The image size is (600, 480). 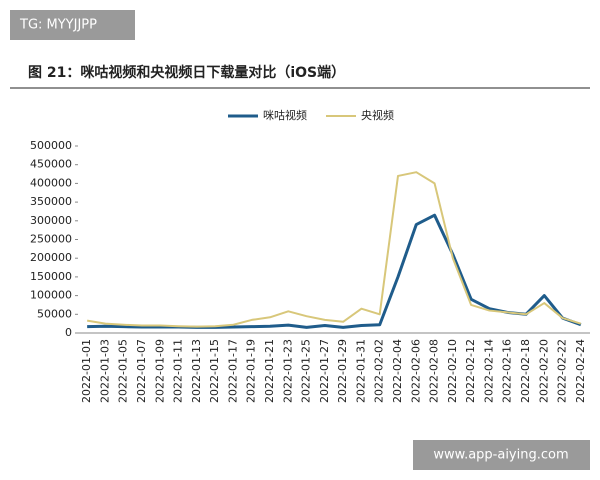 I want to click on x-tick-label: 2022-01-01, so click(x=86, y=371).